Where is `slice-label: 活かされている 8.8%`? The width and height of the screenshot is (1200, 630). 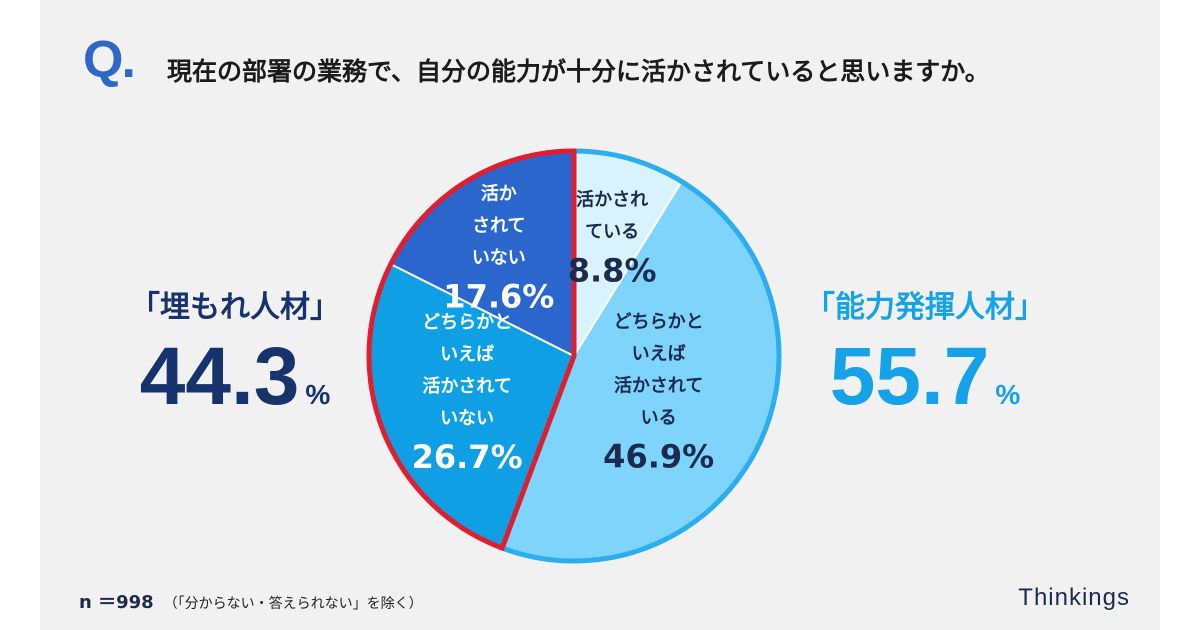 slice-label: 活かされている 8.8% is located at coordinates (612, 238).